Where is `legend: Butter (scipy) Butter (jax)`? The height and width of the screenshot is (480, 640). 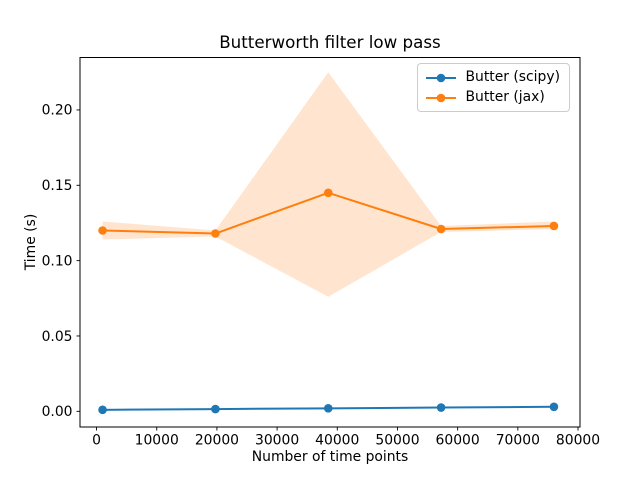
legend: Butter (scipy) Butter (jax) is located at coordinates (493, 87).